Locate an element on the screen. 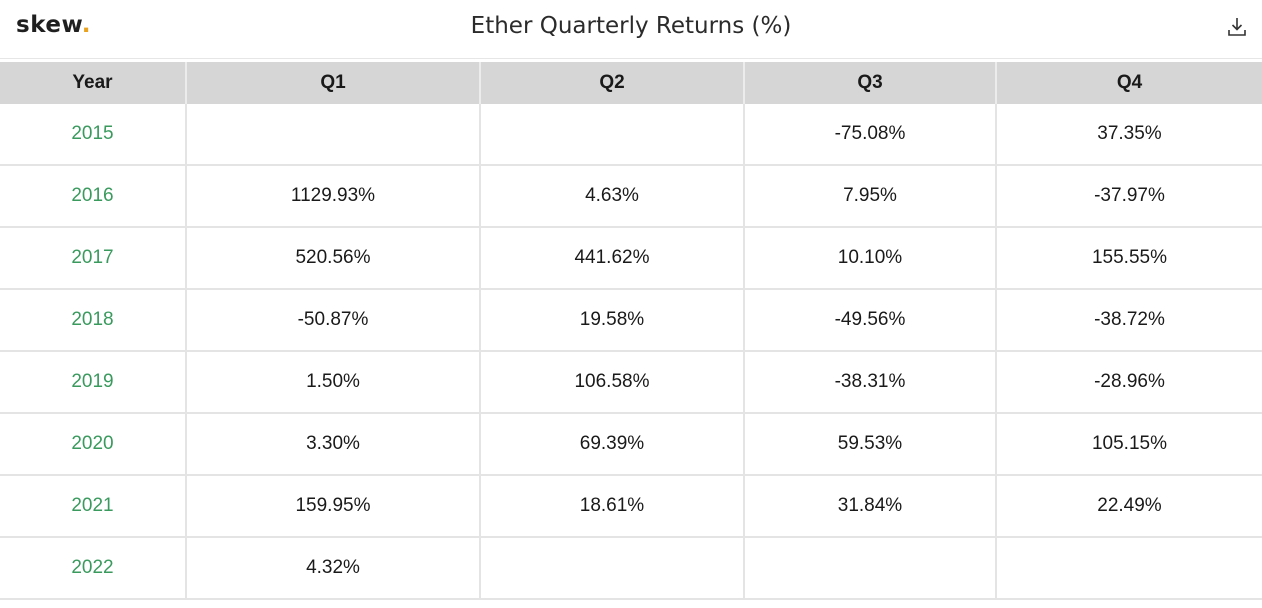 The width and height of the screenshot is (1262, 608). return-cell-q2: 69.39% is located at coordinates (611, 444).